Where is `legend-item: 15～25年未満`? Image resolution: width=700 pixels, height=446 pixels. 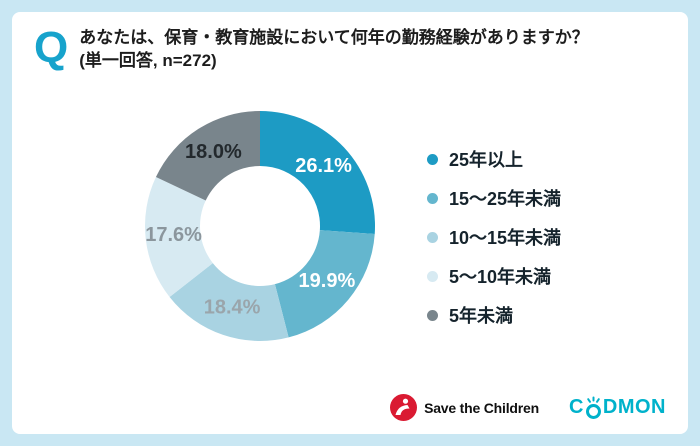 legend-item: 15～25年未満 is located at coordinates (494, 198).